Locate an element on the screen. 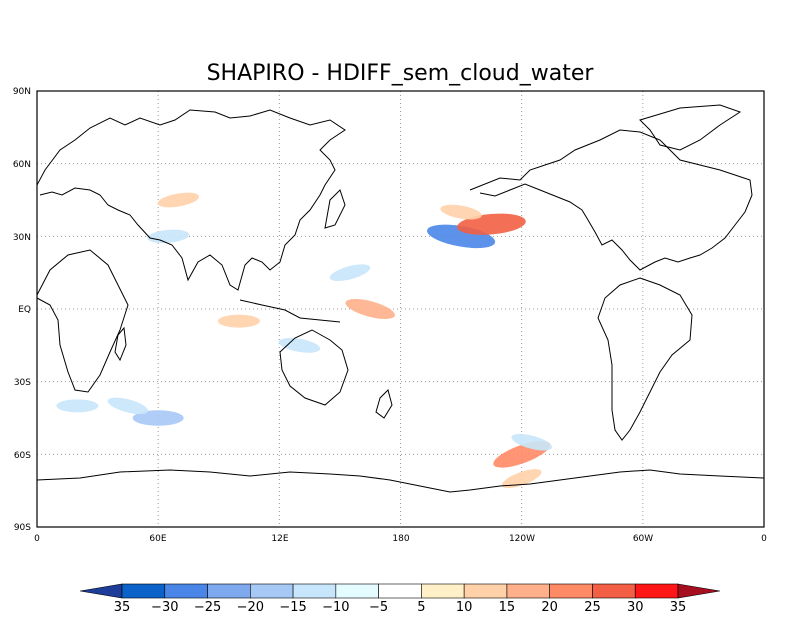 The width and height of the screenshot is (800, 618). y-tick-label: 30N is located at coordinates (22, 238).